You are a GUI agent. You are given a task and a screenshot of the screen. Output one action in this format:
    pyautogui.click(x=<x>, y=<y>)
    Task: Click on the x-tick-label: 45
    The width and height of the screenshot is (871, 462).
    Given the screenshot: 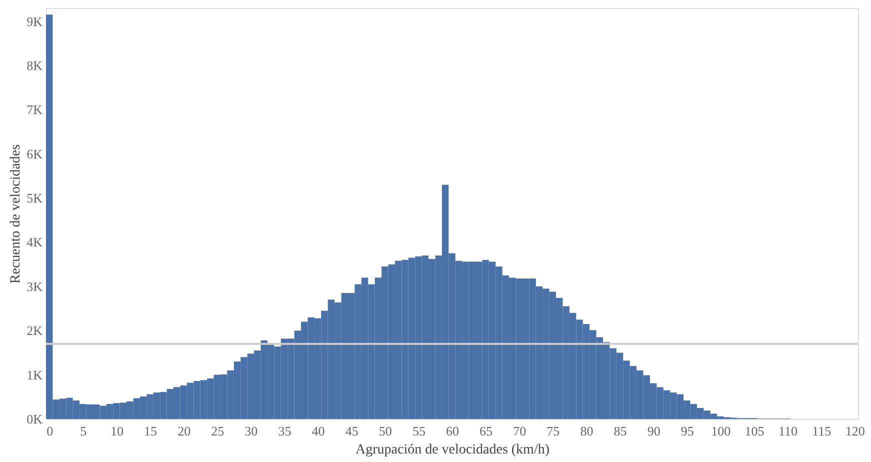 What is the action you would take?
    pyautogui.click(x=351, y=431)
    